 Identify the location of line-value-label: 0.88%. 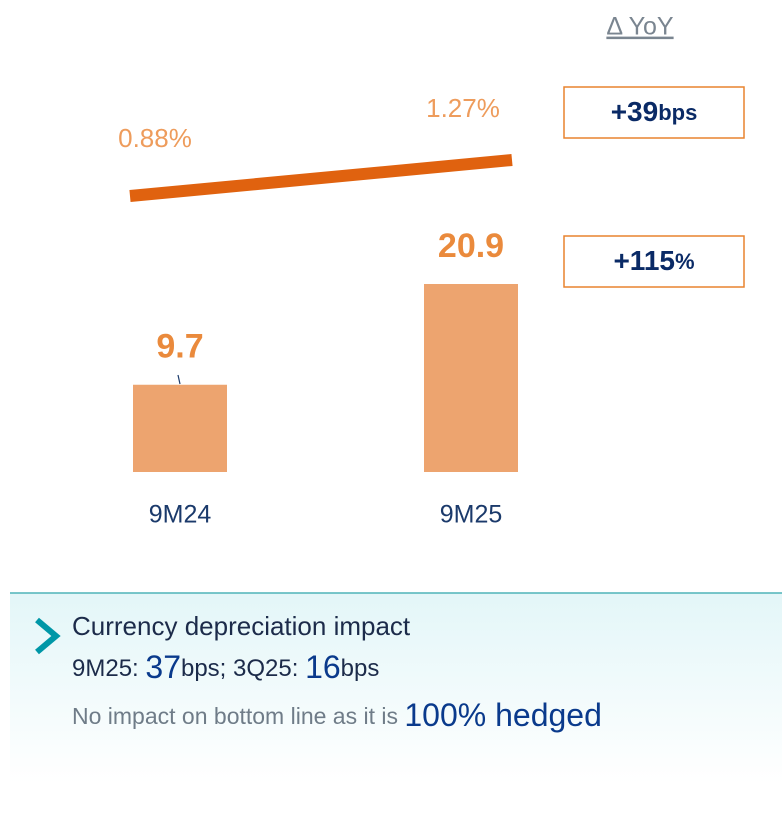
(155, 138).